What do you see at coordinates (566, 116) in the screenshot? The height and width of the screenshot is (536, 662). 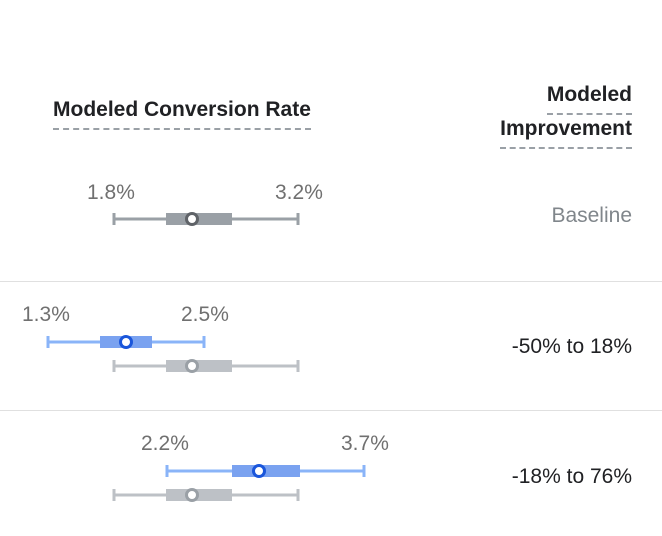 I see `improvement-header: Modeled Improvement` at bounding box center [566, 116].